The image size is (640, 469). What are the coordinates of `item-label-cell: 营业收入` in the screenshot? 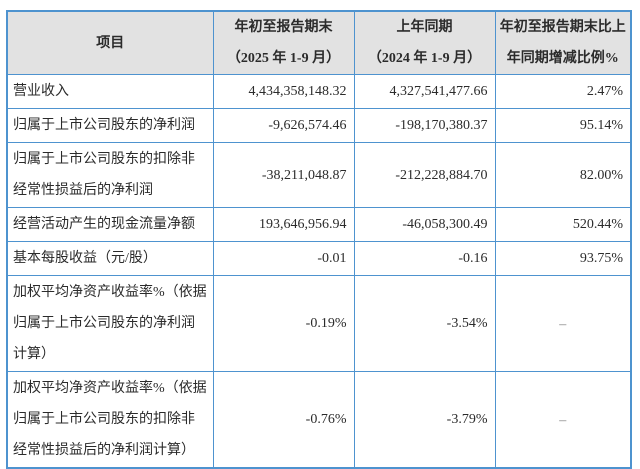 It's located at (110, 91).